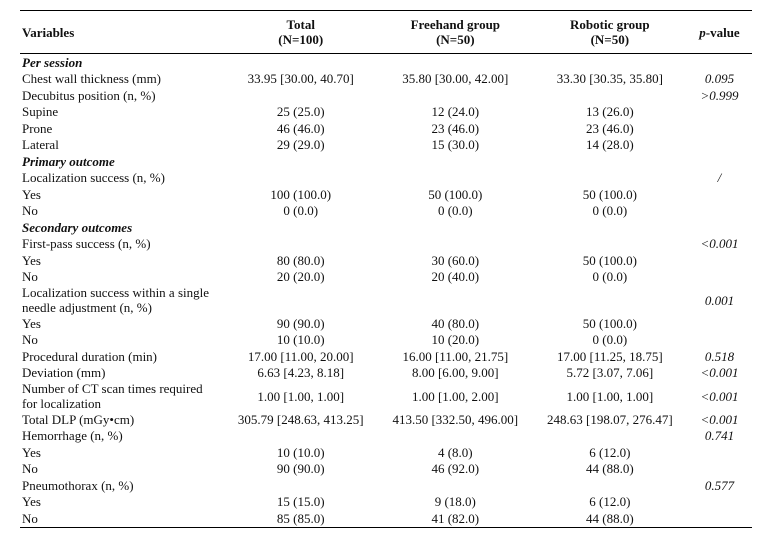 Image resolution: width=774 pixels, height=560 pixels. I want to click on header-freehand: Freehand group (N=50), so click(455, 32).